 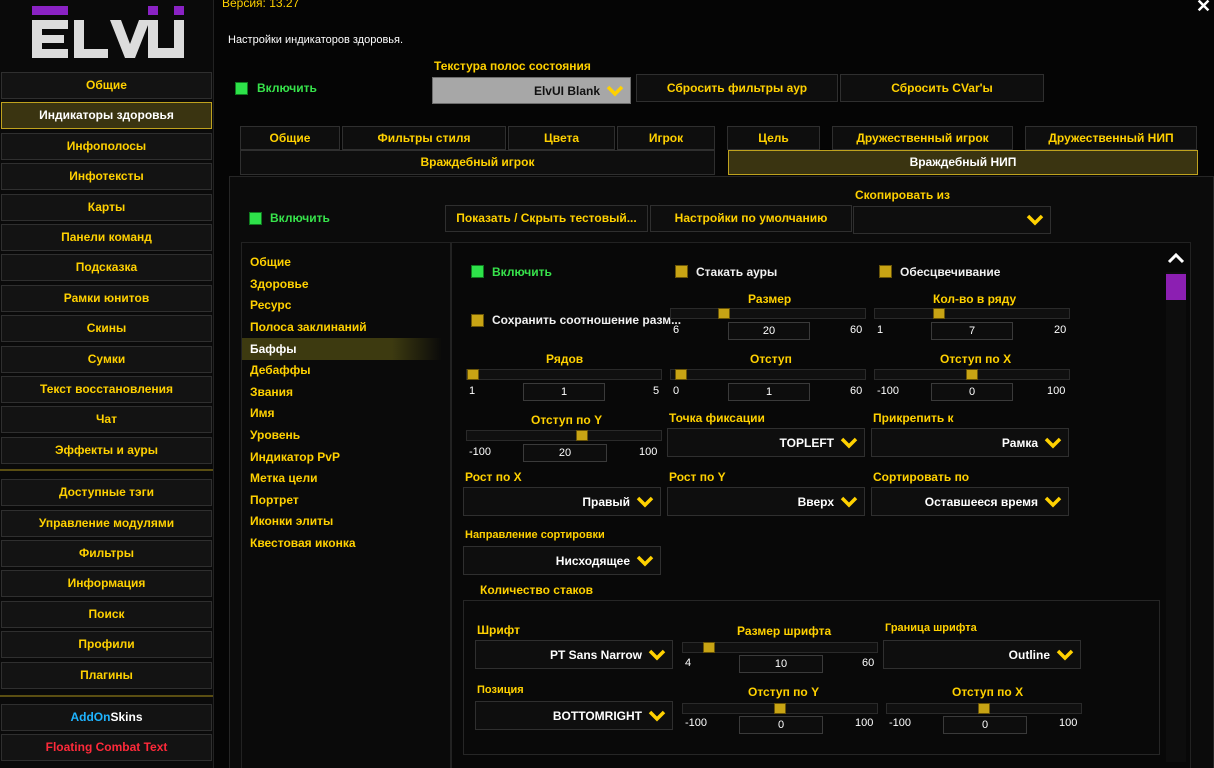 I want to click on tab-enemy-npc: Враждебный НИП, so click(x=963, y=162).